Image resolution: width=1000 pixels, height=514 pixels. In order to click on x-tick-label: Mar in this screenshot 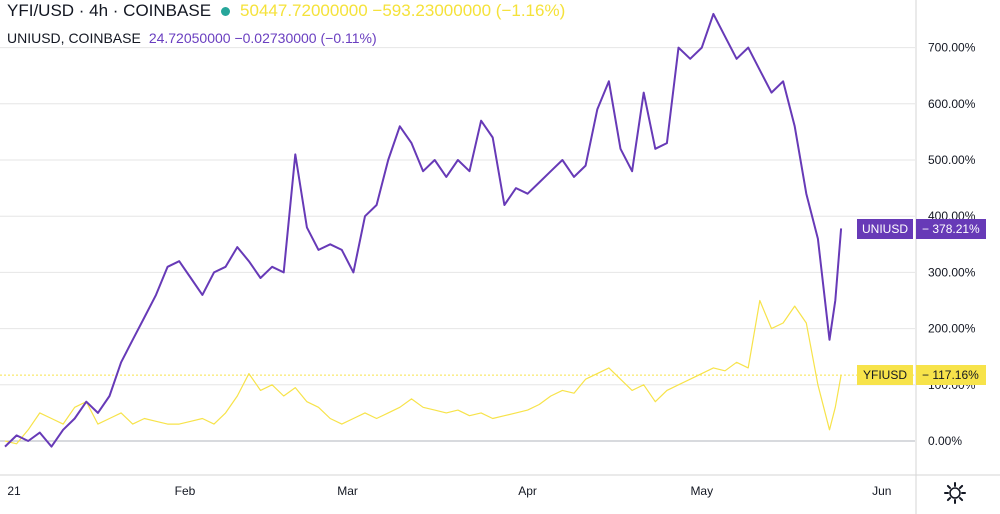, I will do `click(347, 491)`.